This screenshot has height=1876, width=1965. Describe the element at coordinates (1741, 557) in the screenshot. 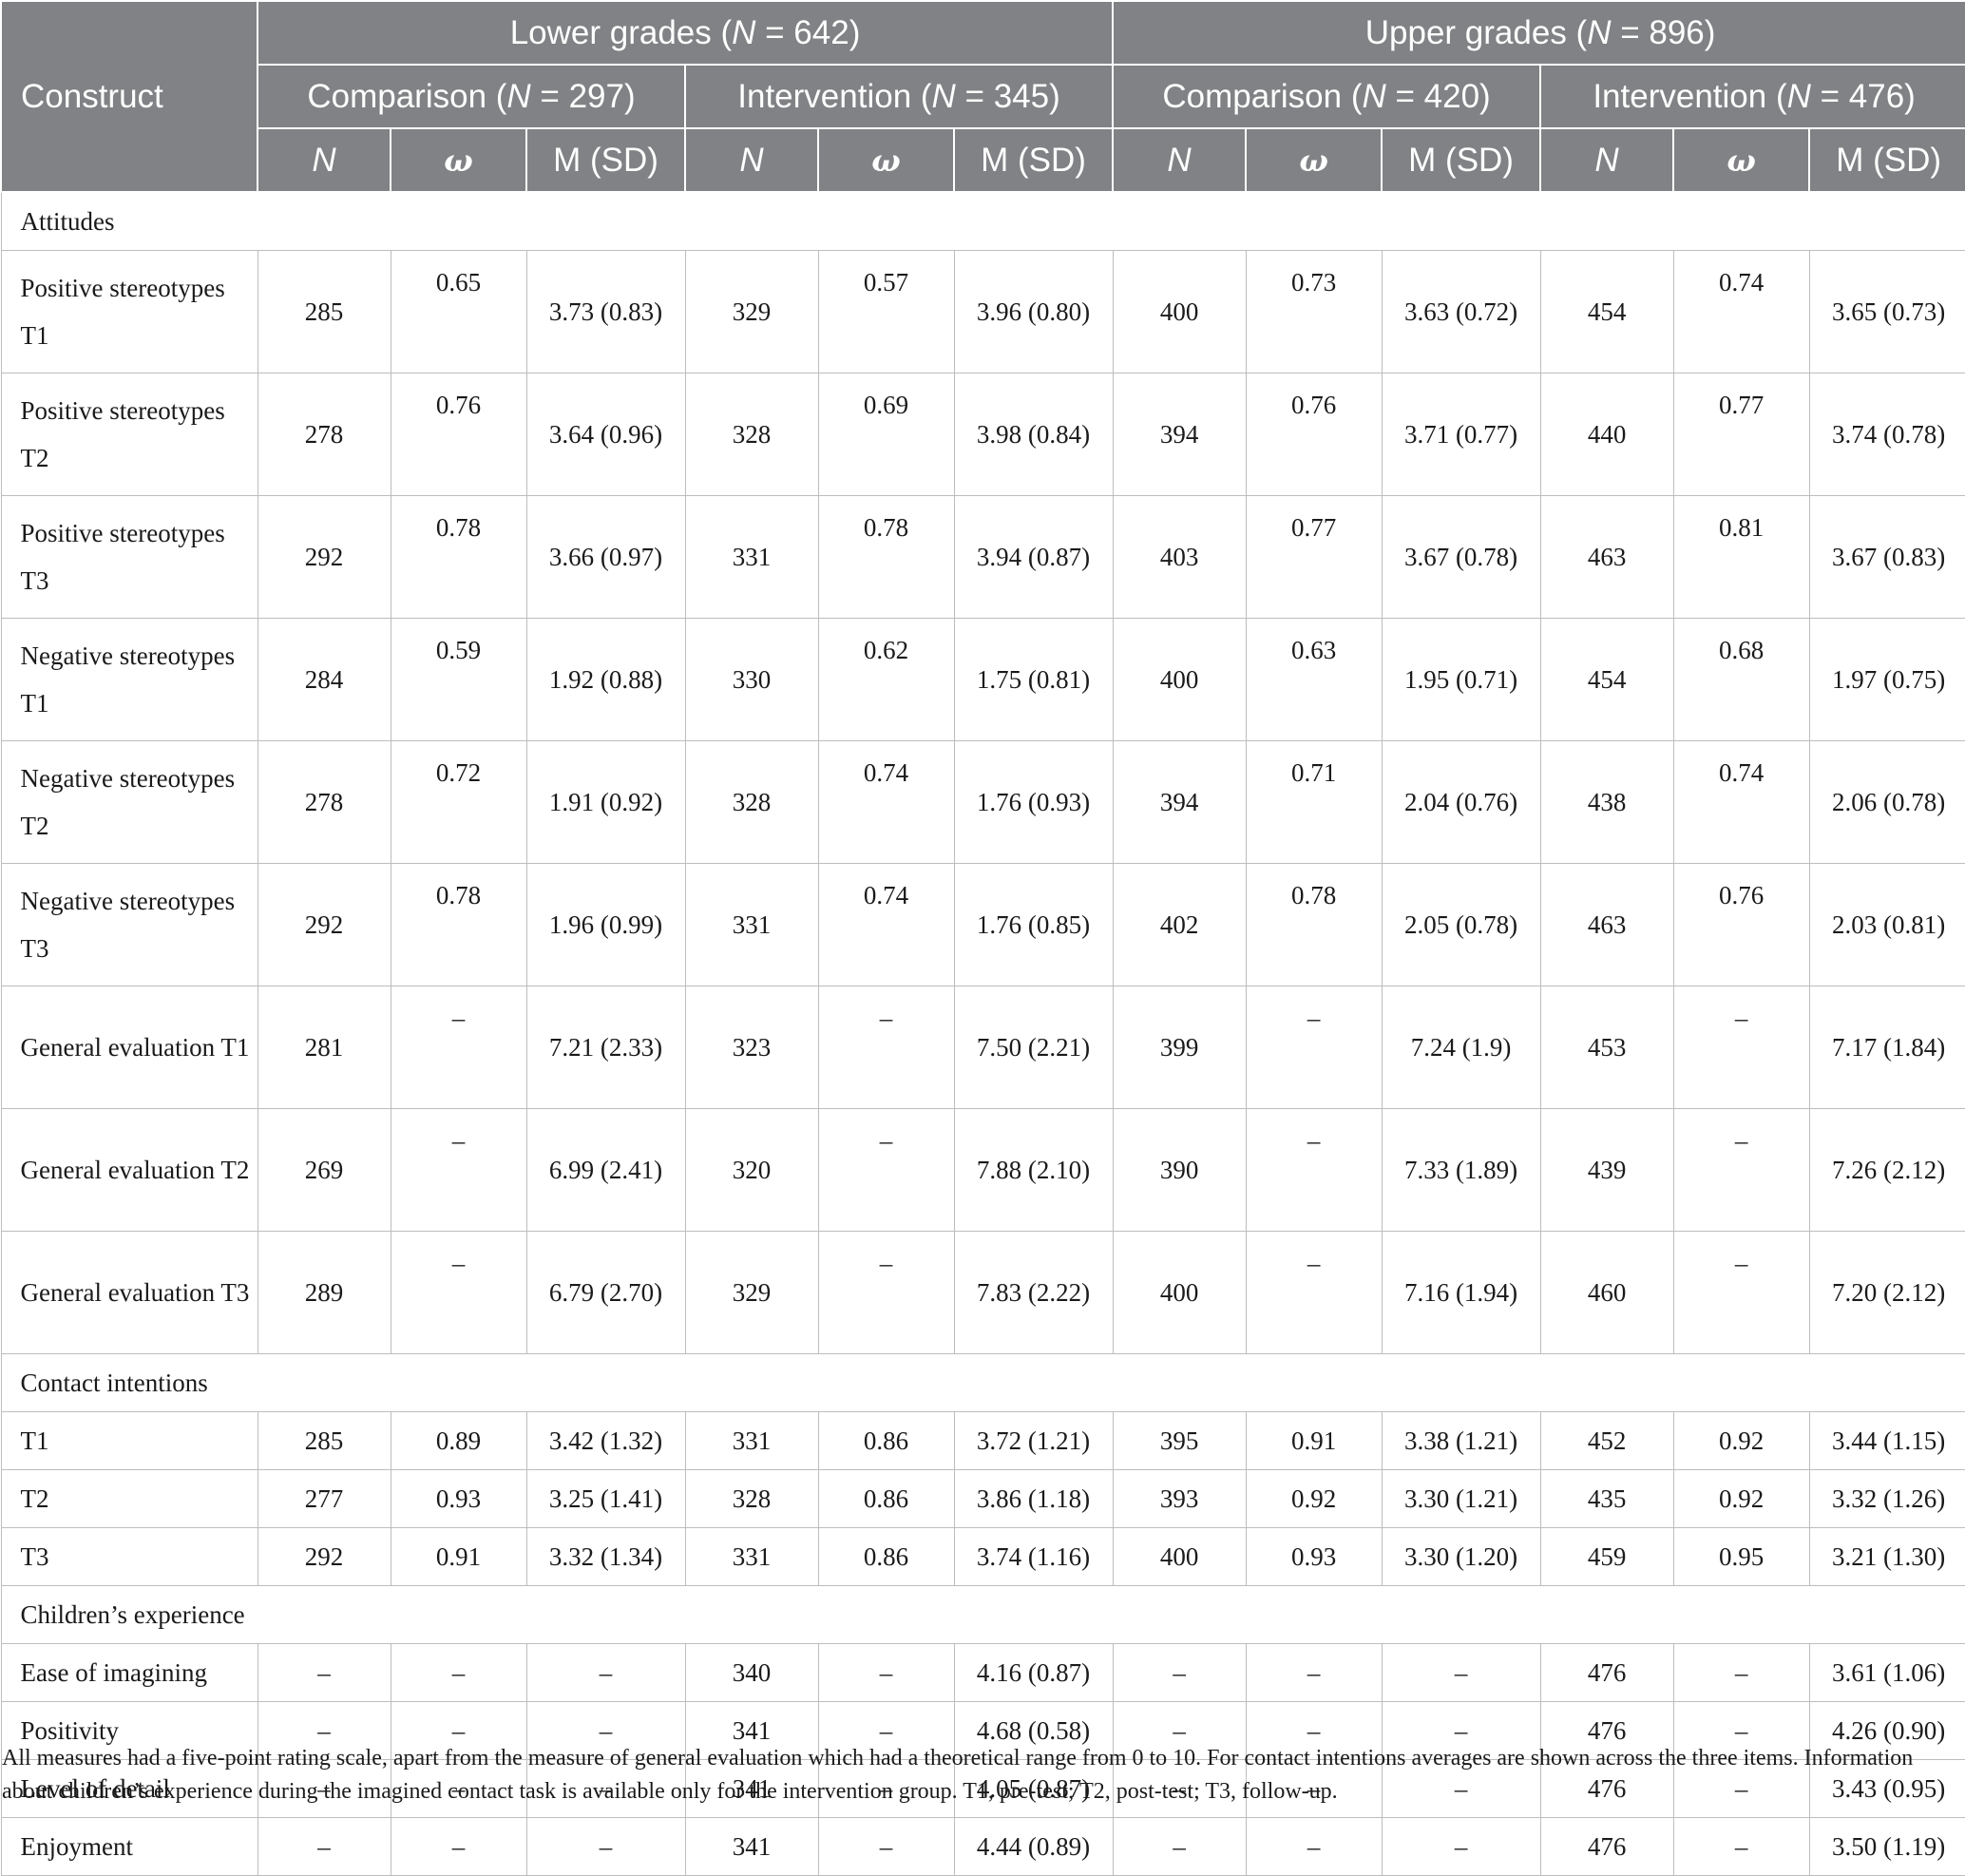

I see `omega-cell: 0.81` at that location.